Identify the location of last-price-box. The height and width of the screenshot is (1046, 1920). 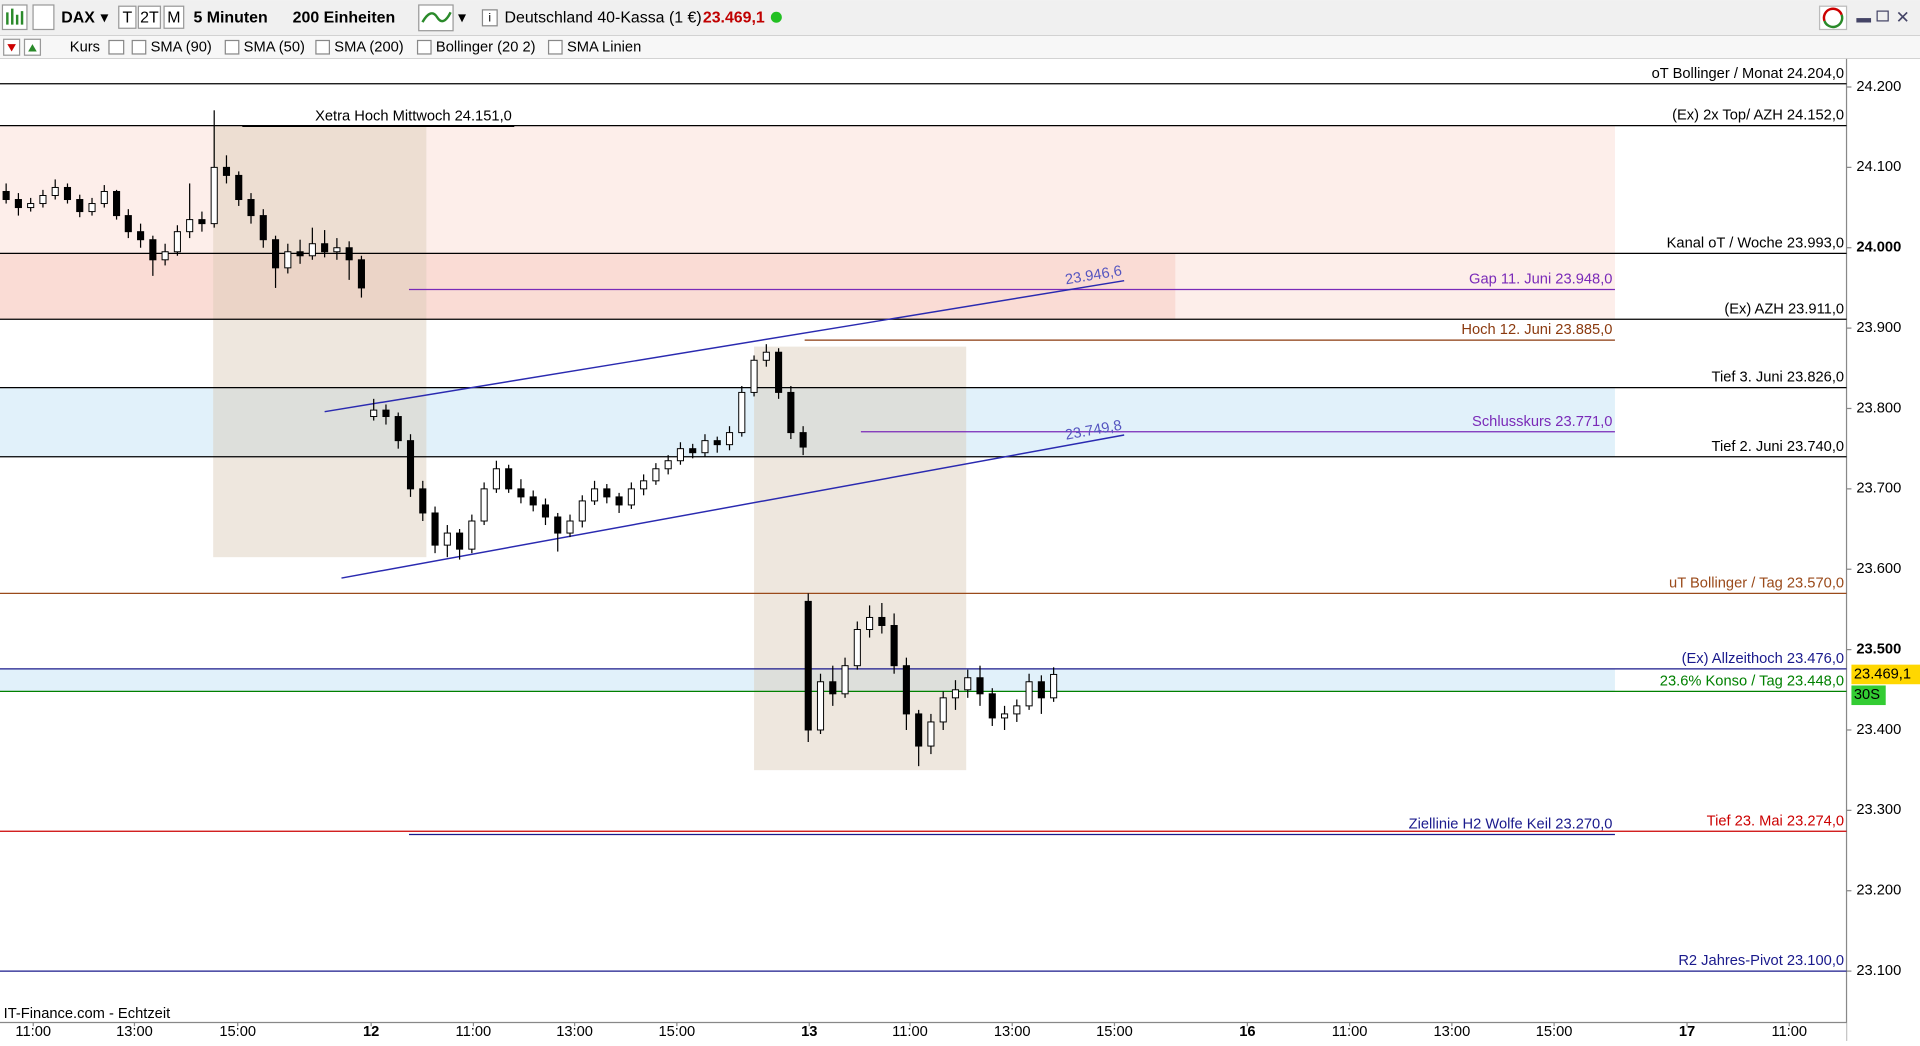
(1885, 674).